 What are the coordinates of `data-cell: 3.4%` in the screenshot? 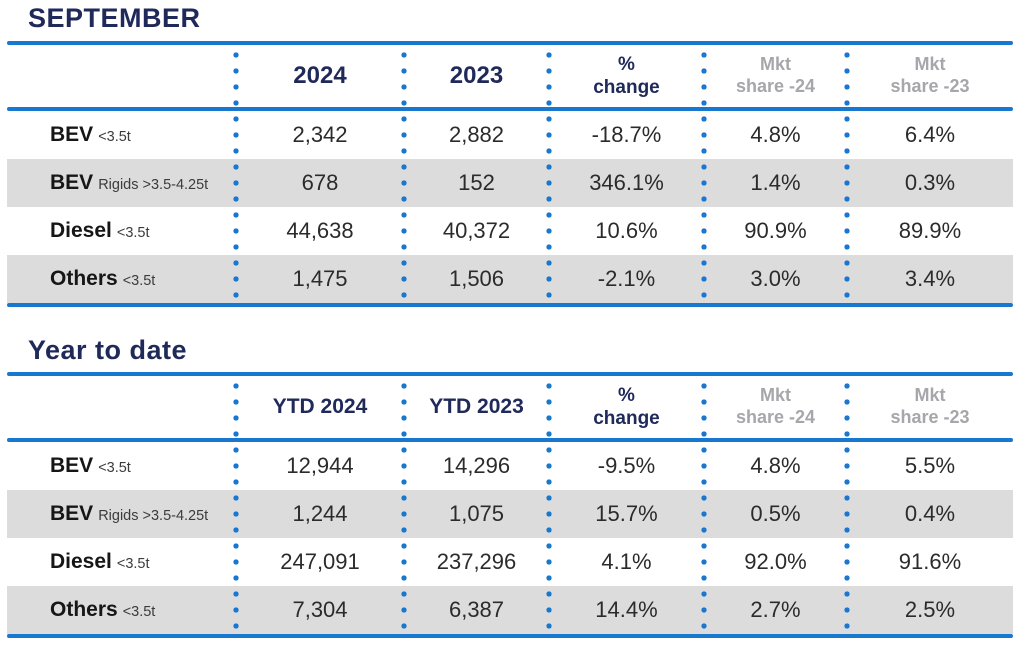 It's located at (930, 278).